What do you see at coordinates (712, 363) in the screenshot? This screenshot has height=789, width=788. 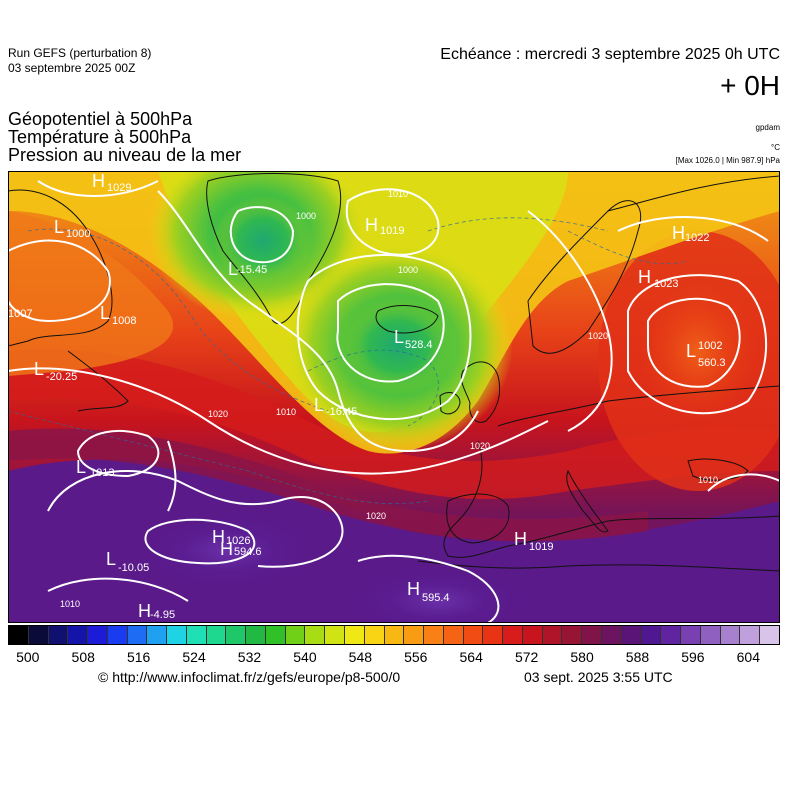 I see `svg-text: 560.3` at bounding box center [712, 363].